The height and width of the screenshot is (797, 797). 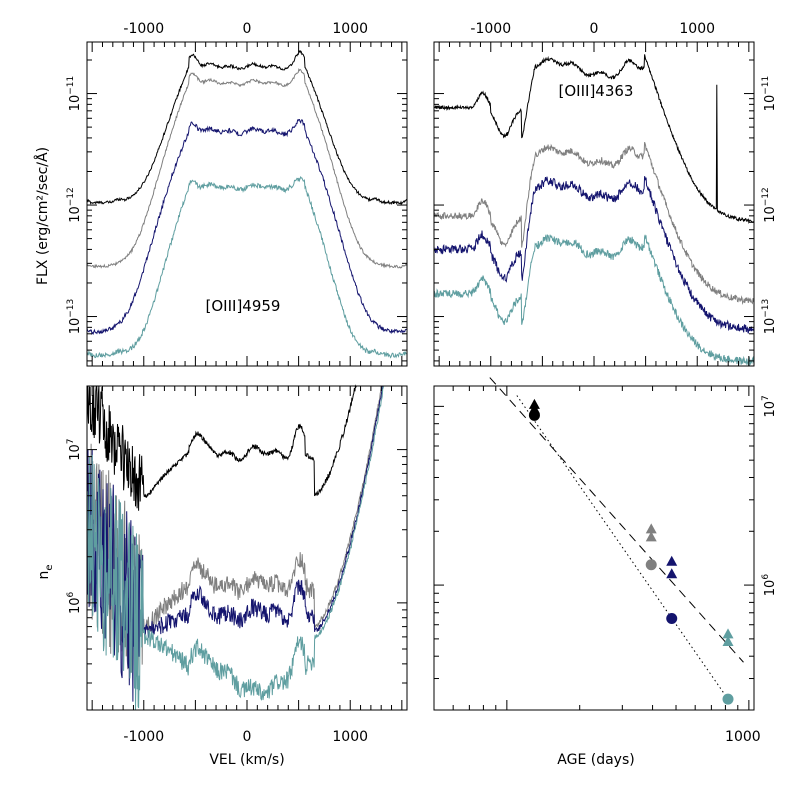 I want to click on oiii4363-tick-label: -1000, so click(x=490, y=29).